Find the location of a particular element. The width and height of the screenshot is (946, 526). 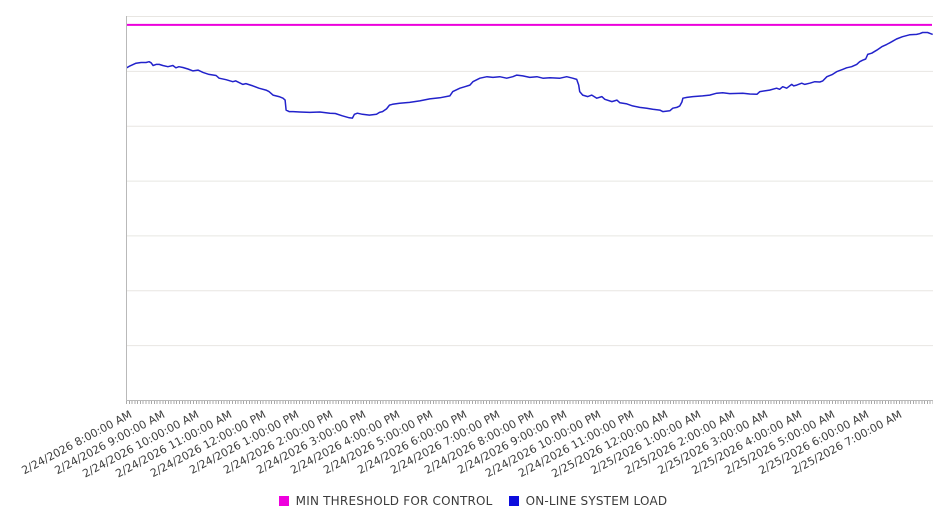

y-axis-line is located at coordinates (126, 208).